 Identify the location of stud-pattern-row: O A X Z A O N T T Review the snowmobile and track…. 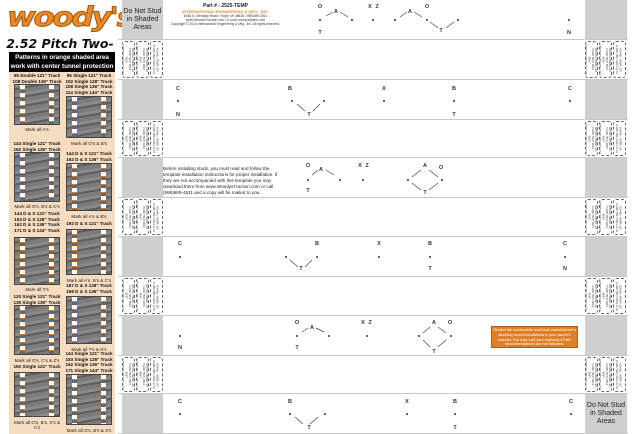
(373, 336).